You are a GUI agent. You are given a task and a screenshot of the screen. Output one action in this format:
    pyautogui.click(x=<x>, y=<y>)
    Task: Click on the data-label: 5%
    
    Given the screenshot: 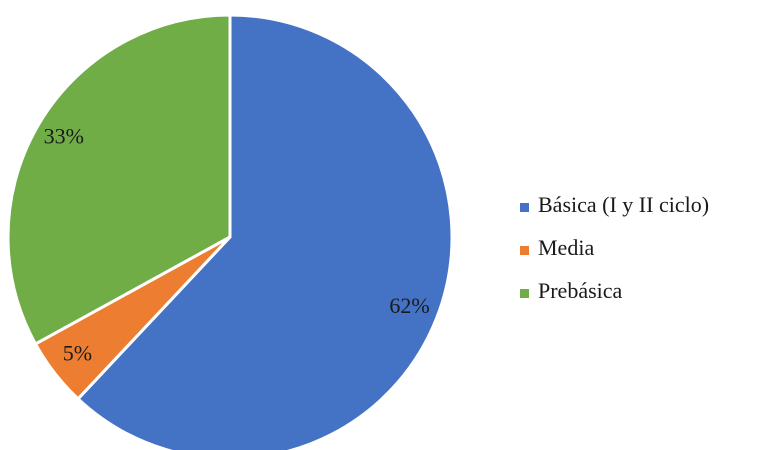 What is the action you would take?
    pyautogui.click(x=77, y=352)
    